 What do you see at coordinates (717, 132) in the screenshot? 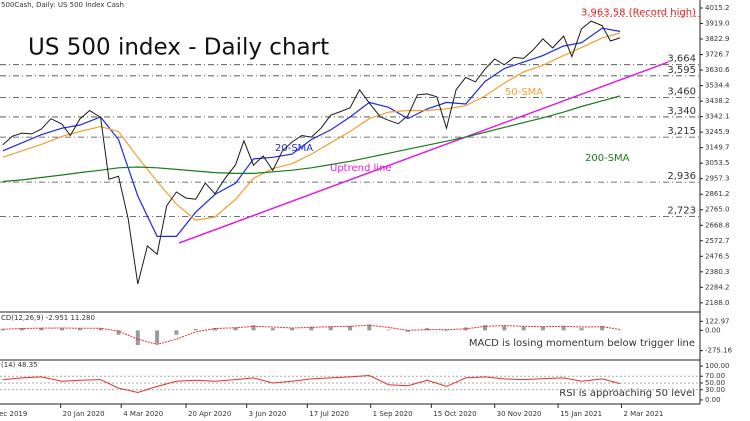
I see `y-tick-label: 3245.9` at bounding box center [717, 132].